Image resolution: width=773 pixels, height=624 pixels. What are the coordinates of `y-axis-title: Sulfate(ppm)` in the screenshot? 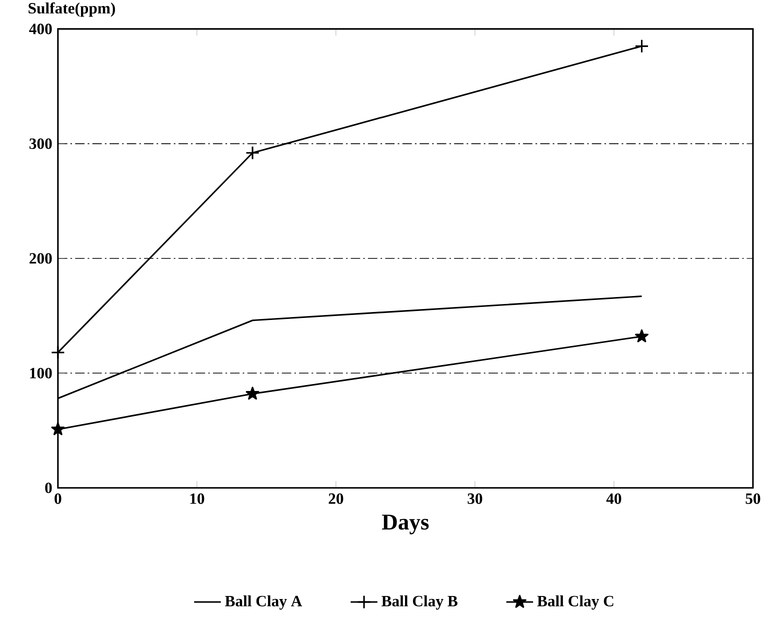 It's located at (71, 9).